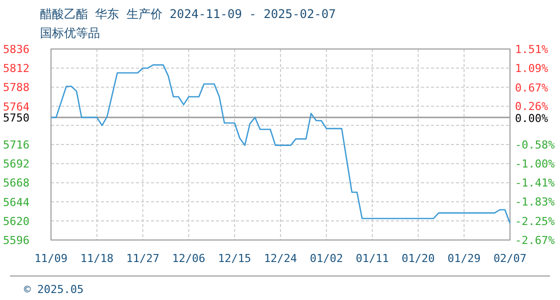 This screenshot has width=560, height=300. What do you see at coordinates (97, 258) in the screenshot?
I see `x-tick-label: 11/18` at bounding box center [97, 258].